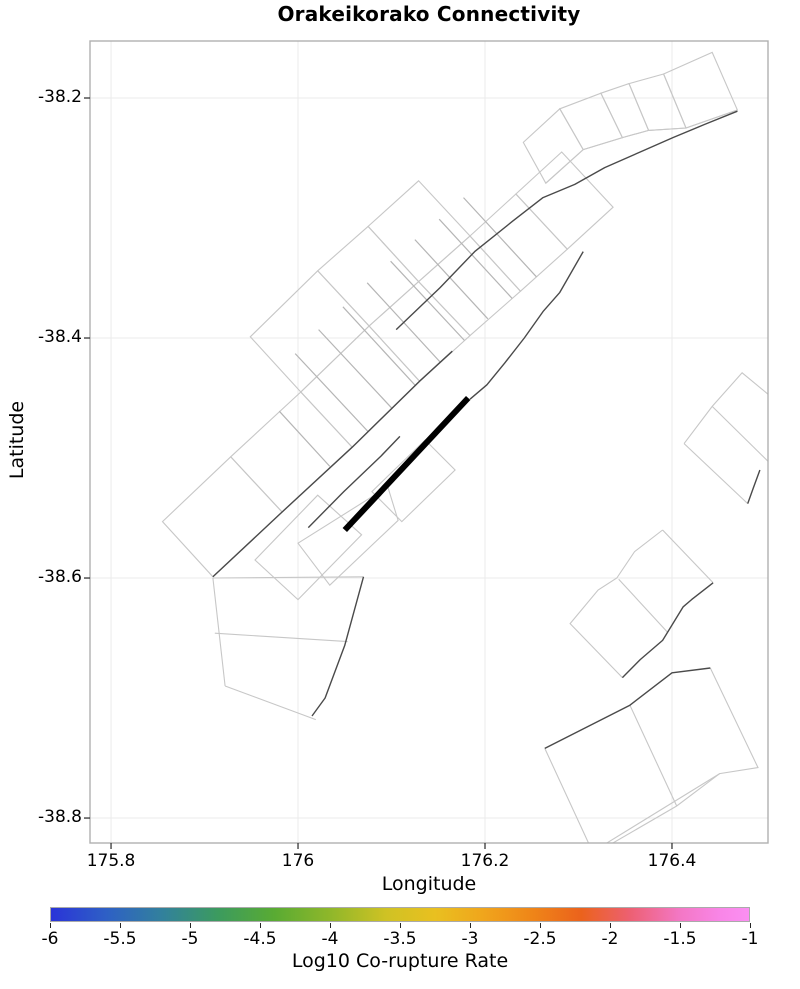 The image size is (800, 989). Describe the element at coordinates (60, 97) in the screenshot. I see `y-tick-label: -38.2` at that location.